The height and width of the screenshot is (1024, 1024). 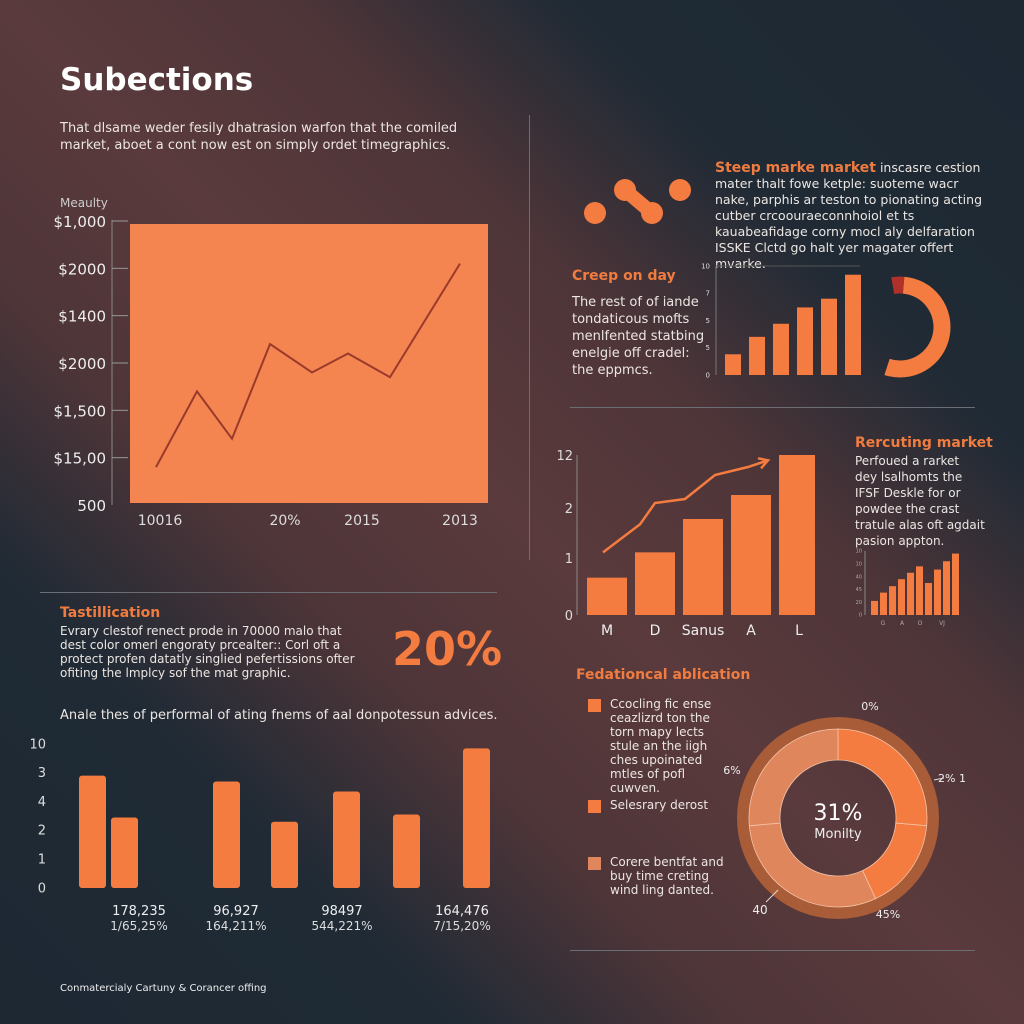 I want to click on half-gauge-chart, so click(x=917, y=327).